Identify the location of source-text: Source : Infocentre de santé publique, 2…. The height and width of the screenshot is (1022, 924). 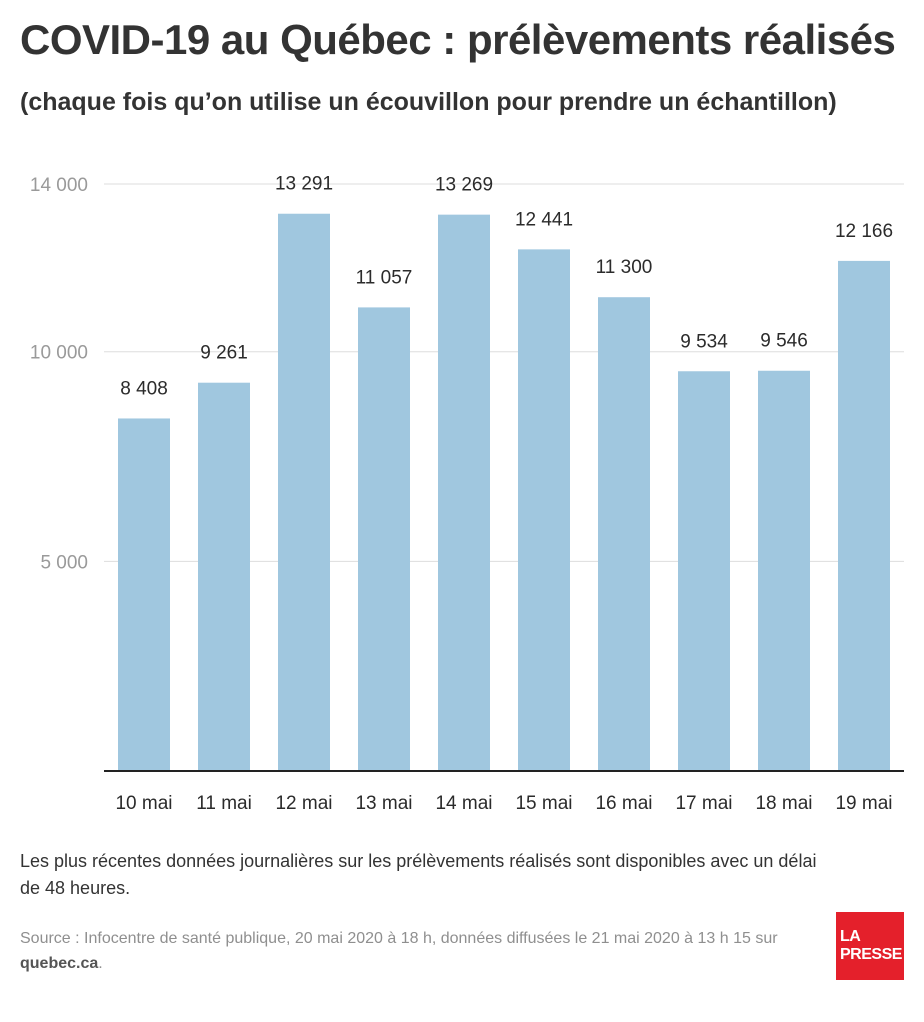
(399, 938).